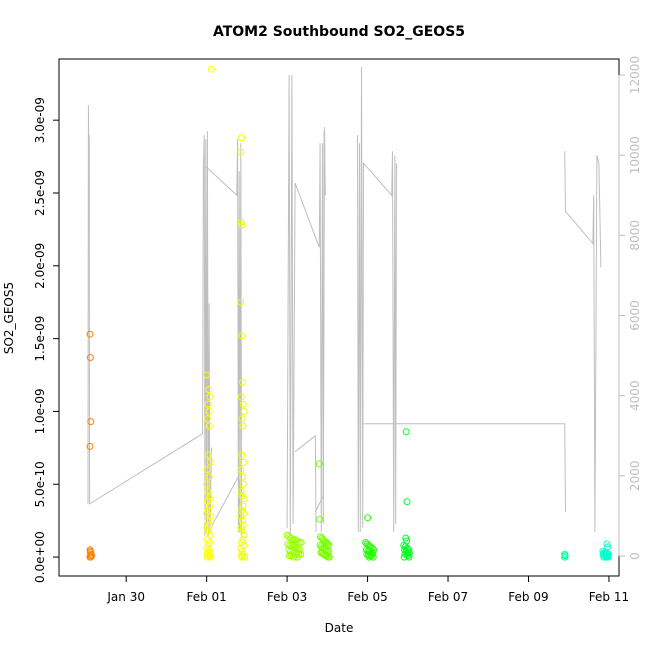 Image resolution: width=650 pixels, height=650 pixels. What do you see at coordinates (125, 597) in the screenshot?
I see `x-tick-label: Jan 30` at bounding box center [125, 597].